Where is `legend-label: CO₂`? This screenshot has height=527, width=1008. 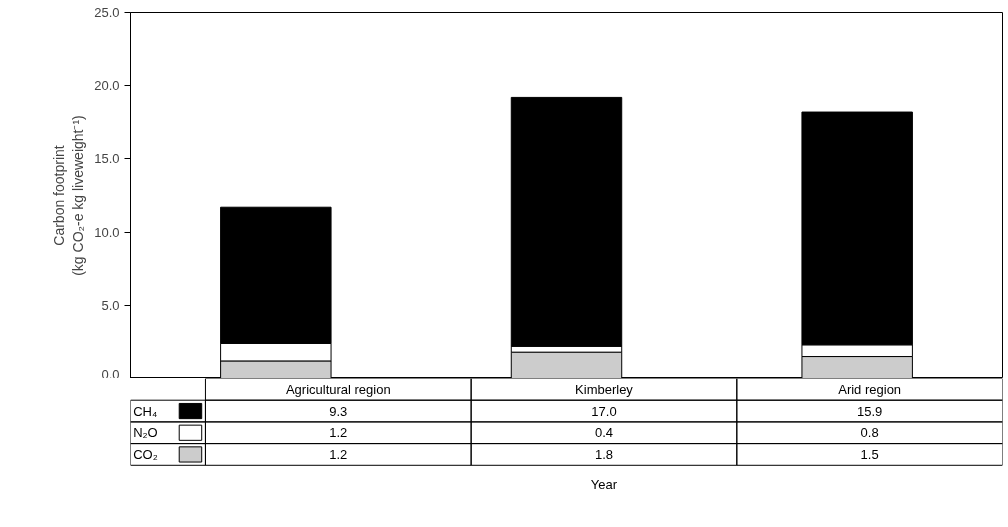 legend-label: CO₂ is located at coordinates (145, 454).